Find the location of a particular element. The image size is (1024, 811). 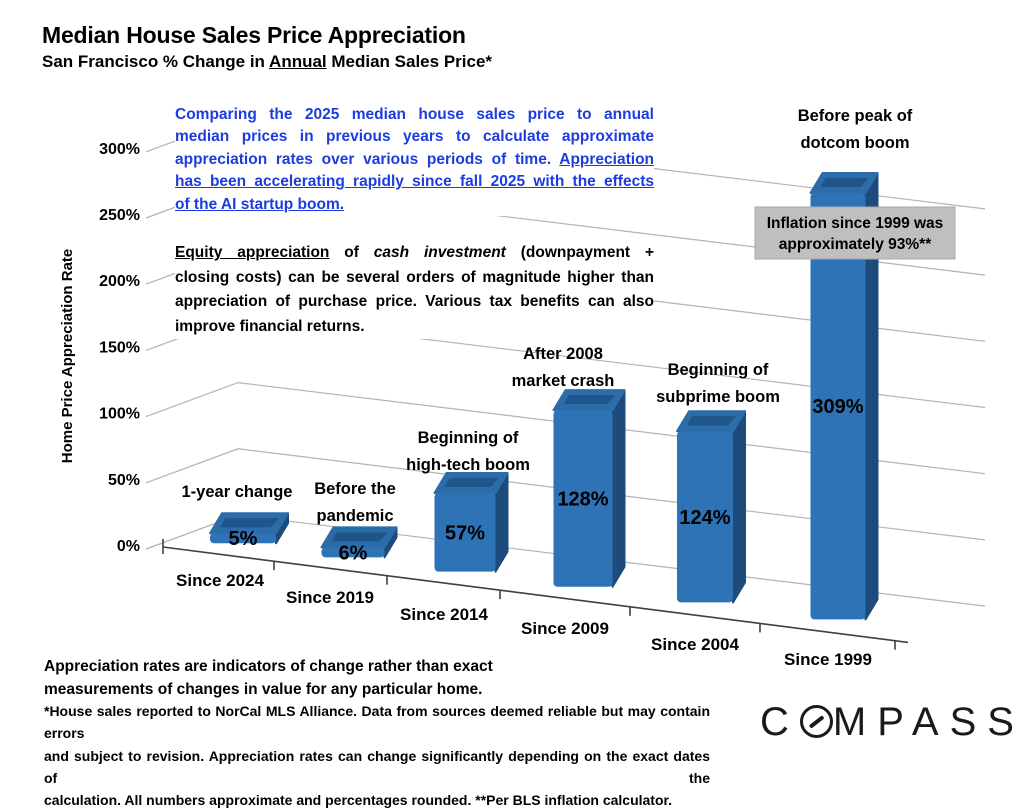

category-label-since-2004: Since 2004 is located at coordinates (695, 644).